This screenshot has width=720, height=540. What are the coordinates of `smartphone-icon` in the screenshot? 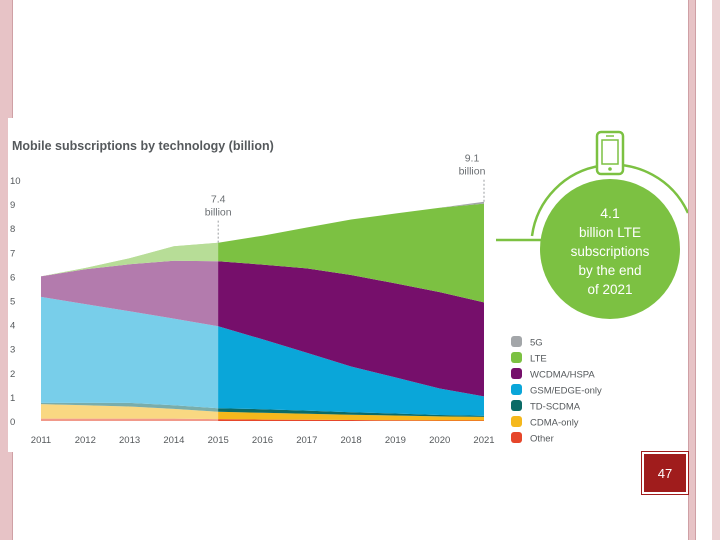 It's located at (610, 153).